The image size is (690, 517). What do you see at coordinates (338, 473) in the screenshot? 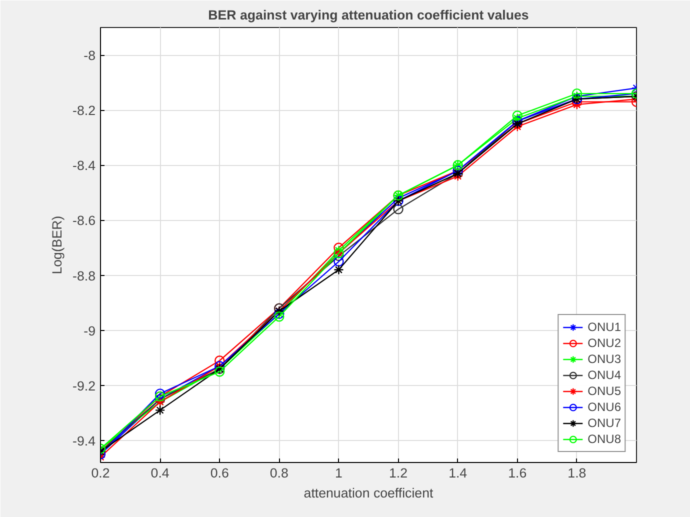
I see `x-tick-label: 1` at bounding box center [338, 473].